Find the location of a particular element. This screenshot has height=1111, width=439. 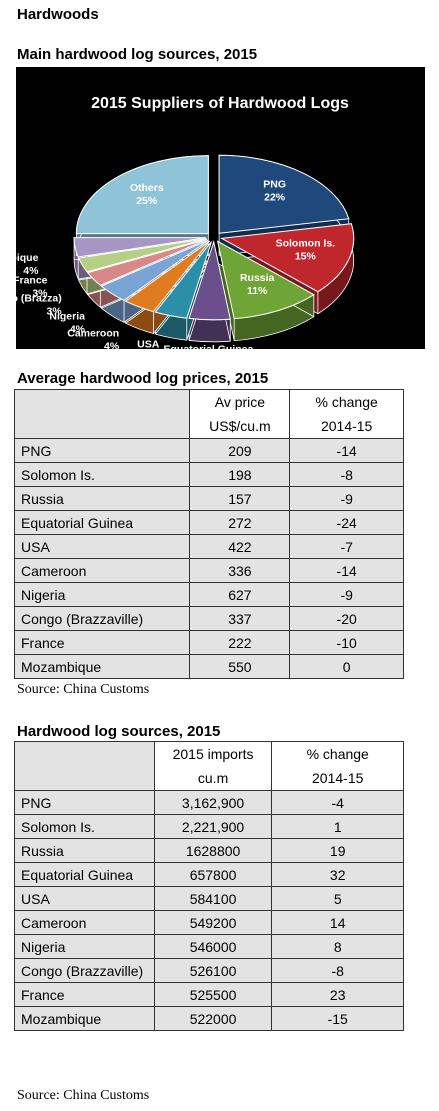

change-cell: -20 is located at coordinates (346, 618).